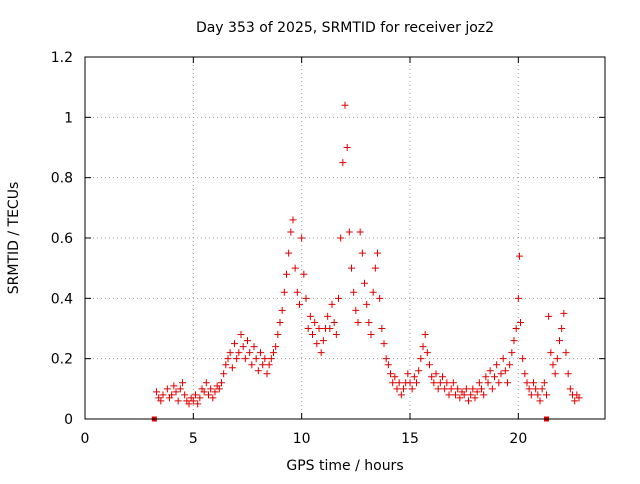 This screenshot has height=484, width=640. What do you see at coordinates (68, 118) in the screenshot?
I see `y-tick-label: 1` at bounding box center [68, 118].